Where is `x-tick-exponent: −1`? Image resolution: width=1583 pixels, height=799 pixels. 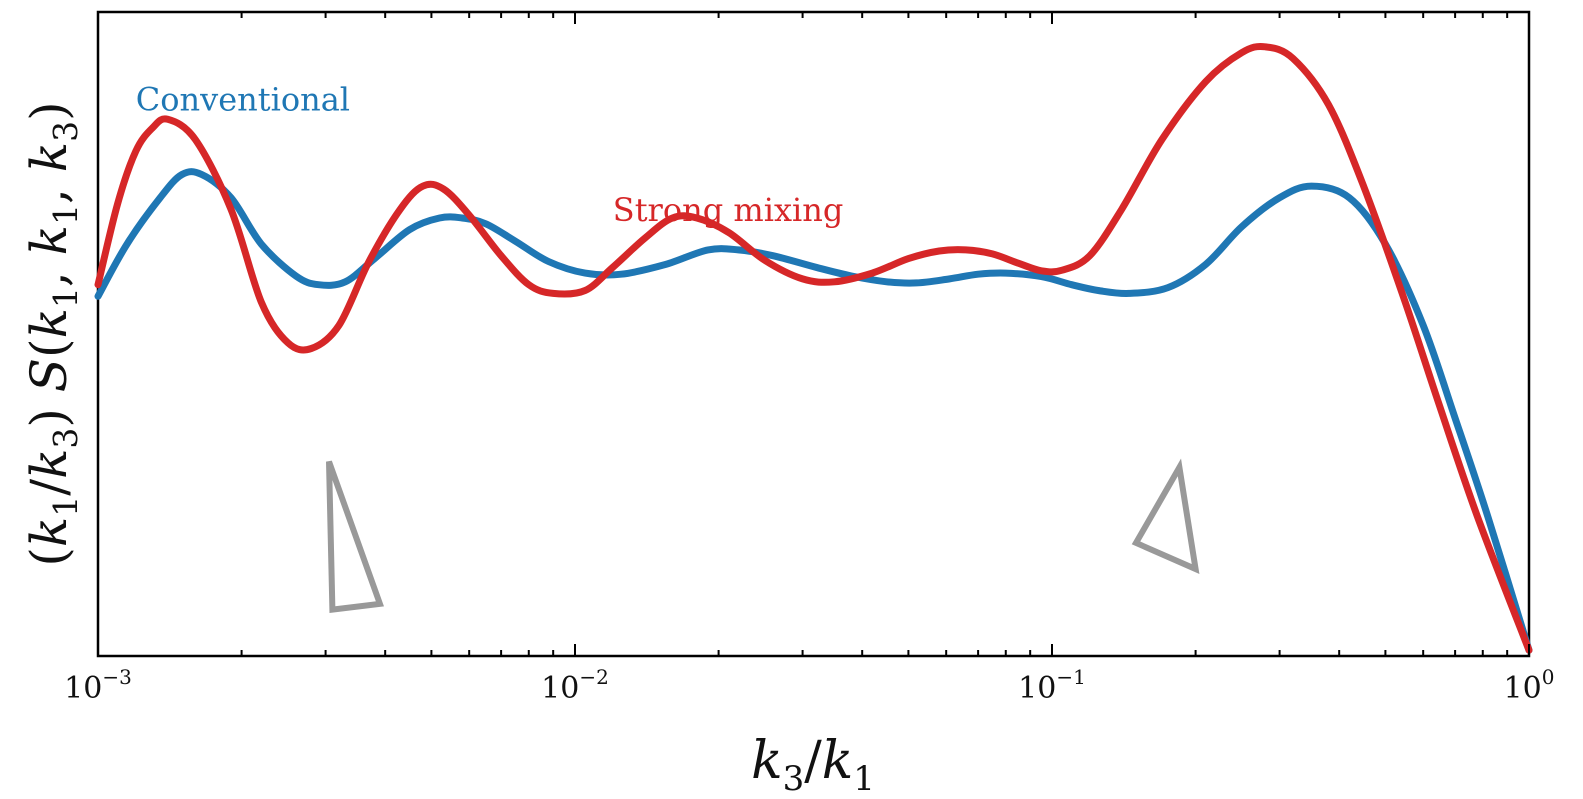 x-tick-exponent: −1 is located at coordinates (1070, 677).